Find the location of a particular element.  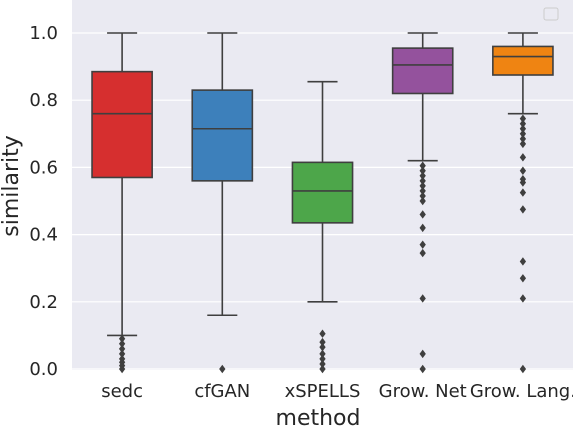

y-tick-label: 0.8 is located at coordinates (43, 100).